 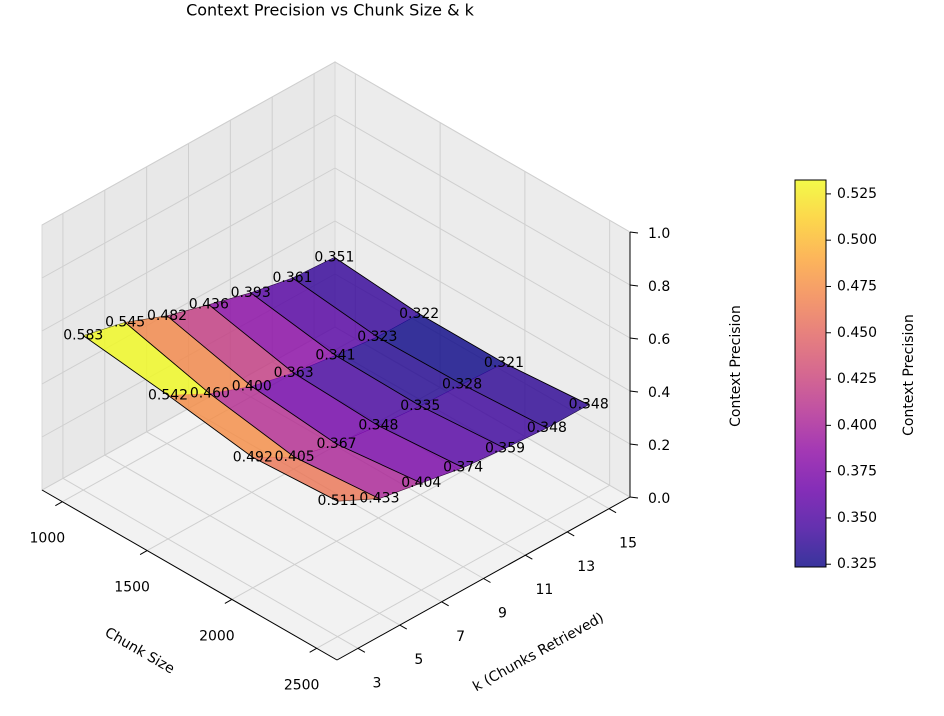 I want to click on value-label: 0.335, so click(x=420, y=406).